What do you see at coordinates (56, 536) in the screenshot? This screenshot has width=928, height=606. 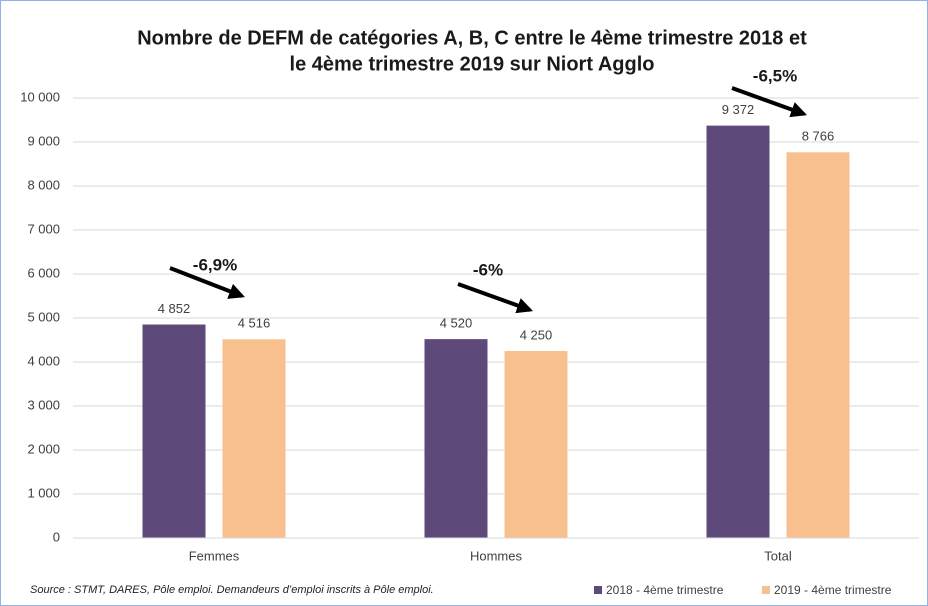 I see `y-tick-label: 0` at bounding box center [56, 536].